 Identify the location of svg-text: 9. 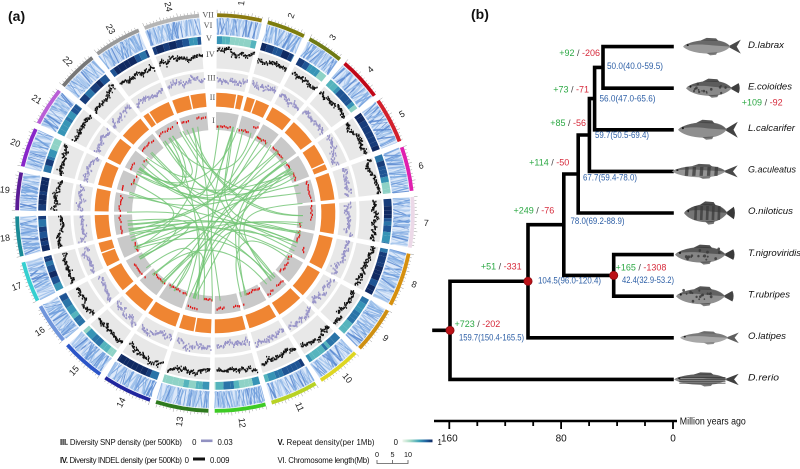
(386, 338).